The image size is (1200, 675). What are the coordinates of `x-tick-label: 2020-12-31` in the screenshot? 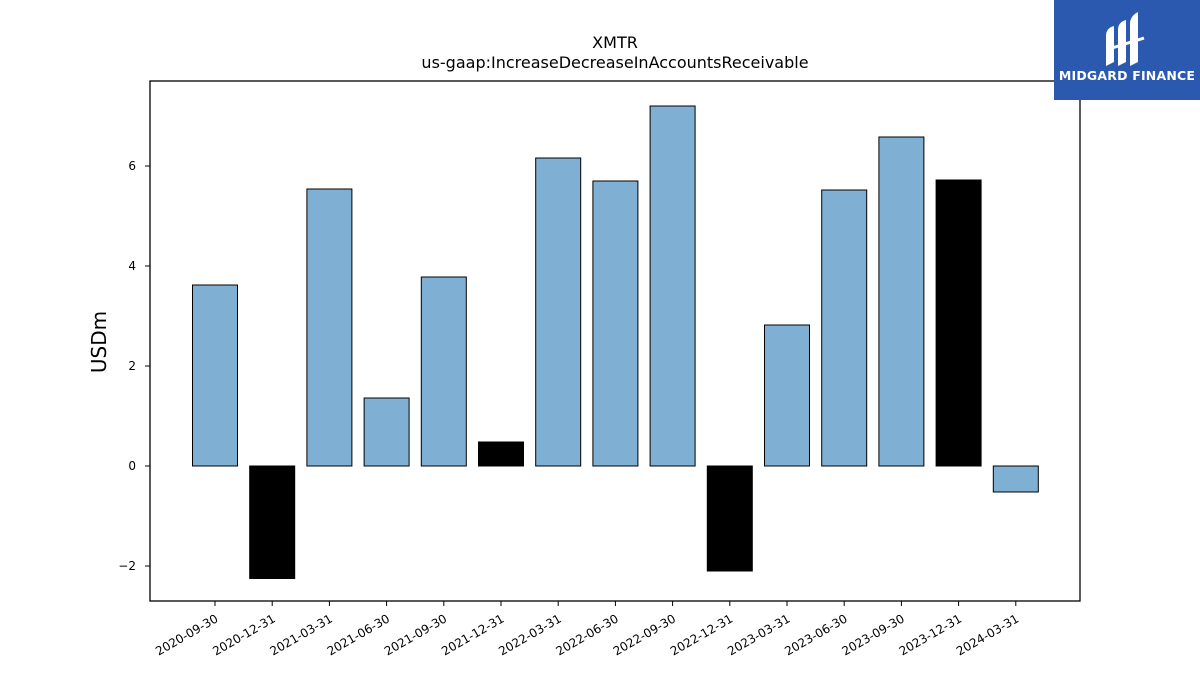 It's located at (243, 634).